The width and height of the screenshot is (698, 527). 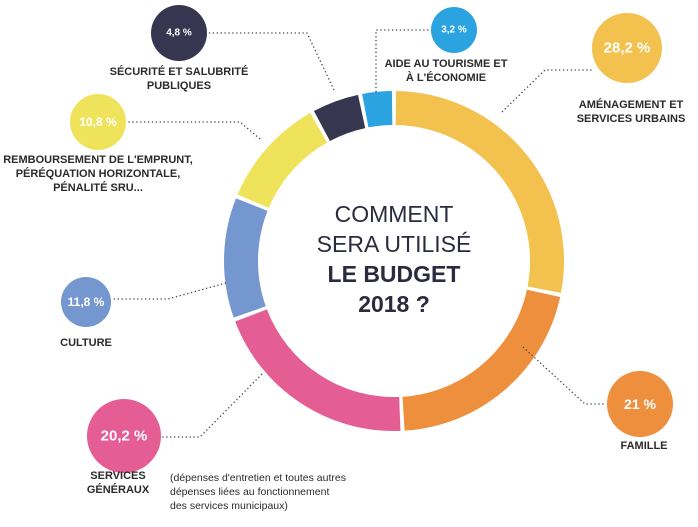 I want to click on category-label-remboursement: REMBOURSEMENT DE L'EMPRUNT,, so click(x=98, y=160).